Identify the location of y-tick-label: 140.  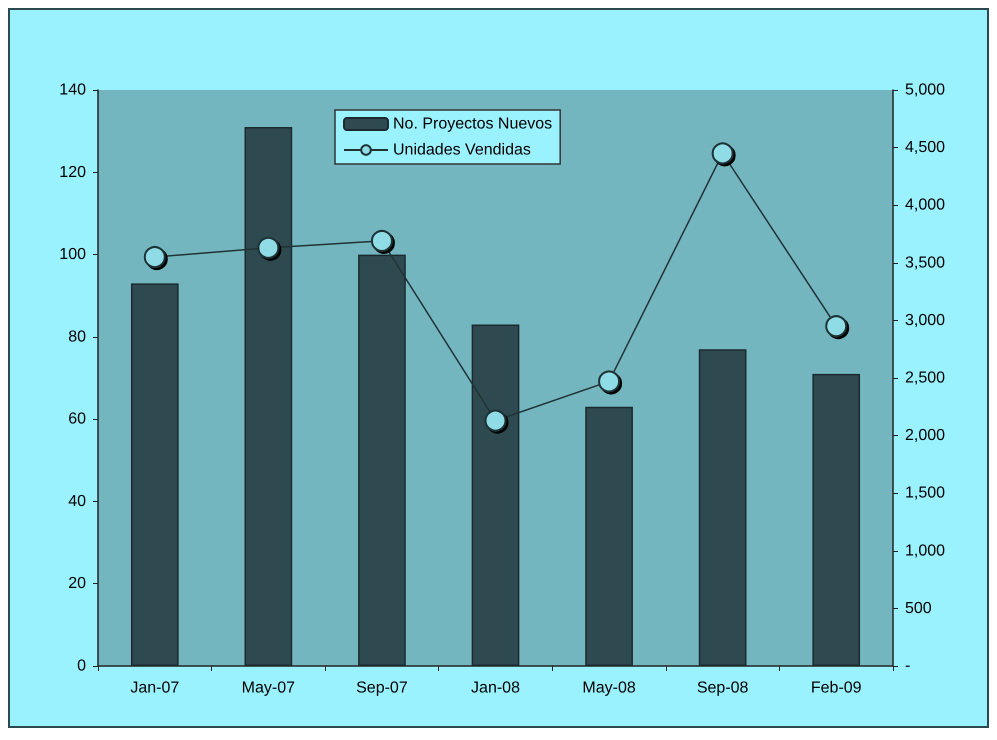
(72, 90).